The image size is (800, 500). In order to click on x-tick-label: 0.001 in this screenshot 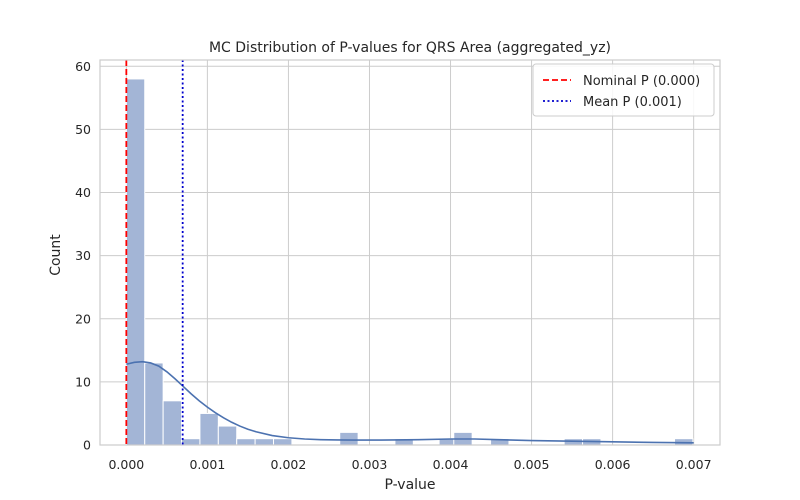, I will do `click(207, 464)`.